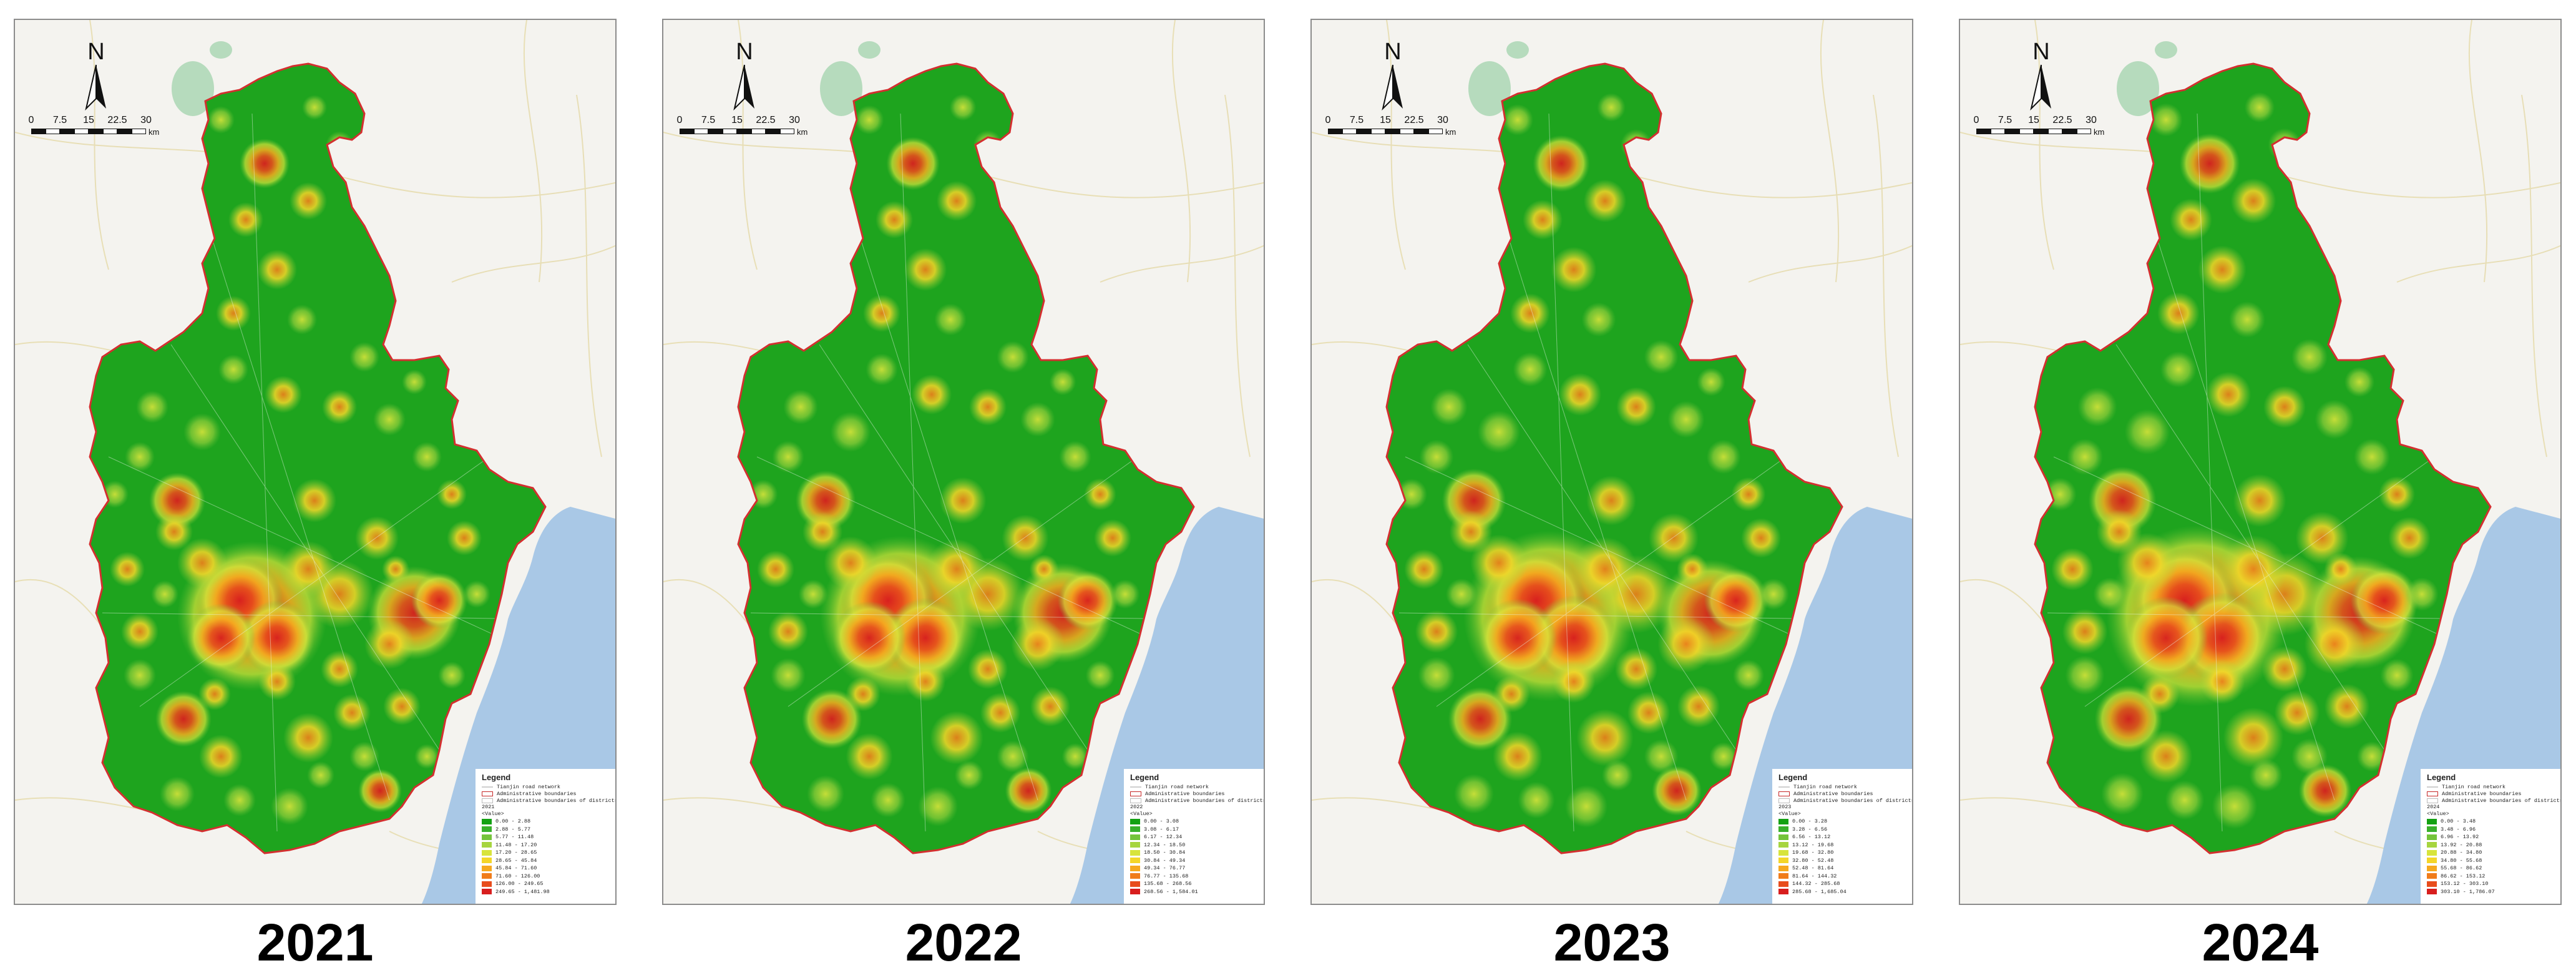 The image size is (2576, 973). I want to click on legend-class-label: 6.17 - 12.34, so click(1163, 837).